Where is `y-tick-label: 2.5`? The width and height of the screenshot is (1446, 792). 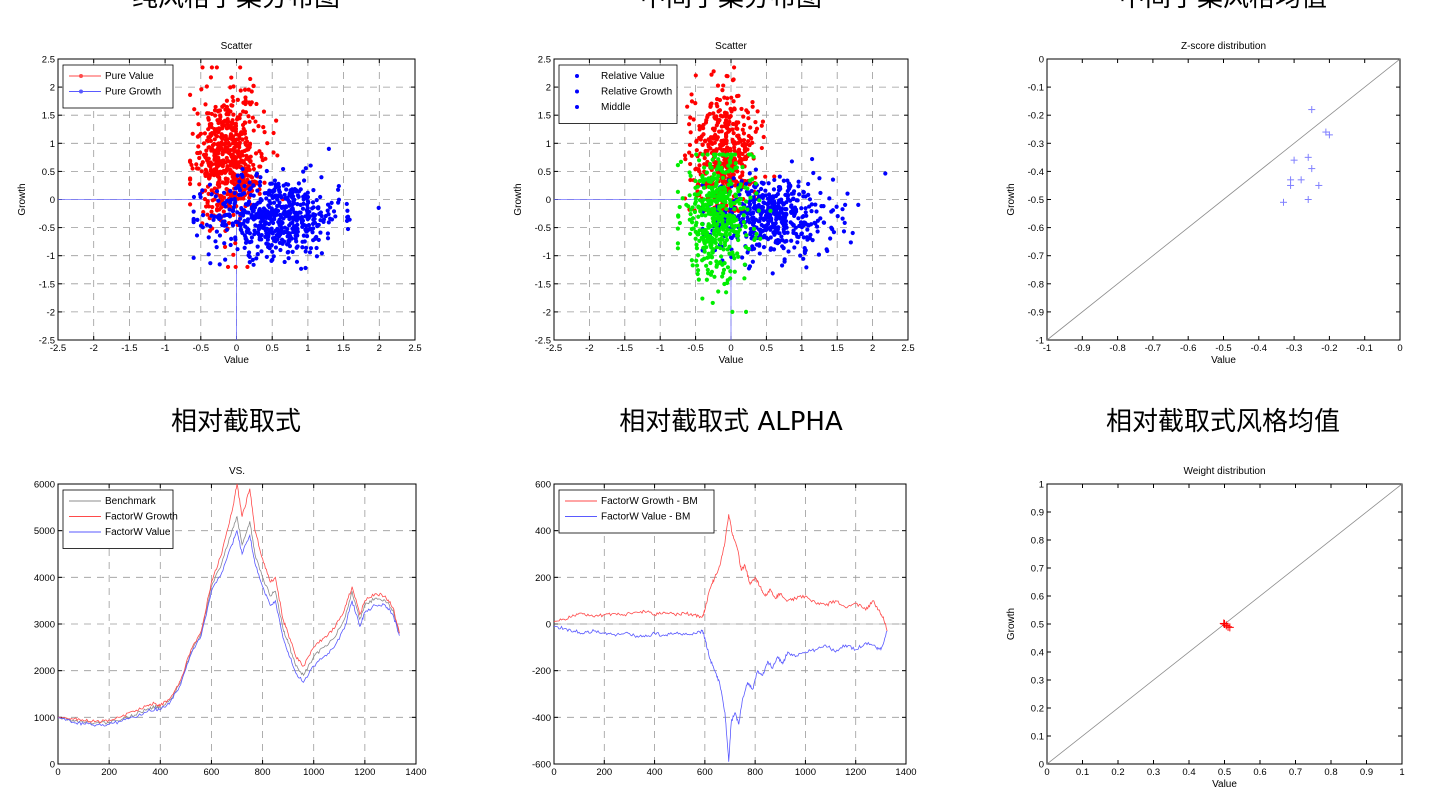
y-tick-label: 2.5 is located at coordinates (48, 60).